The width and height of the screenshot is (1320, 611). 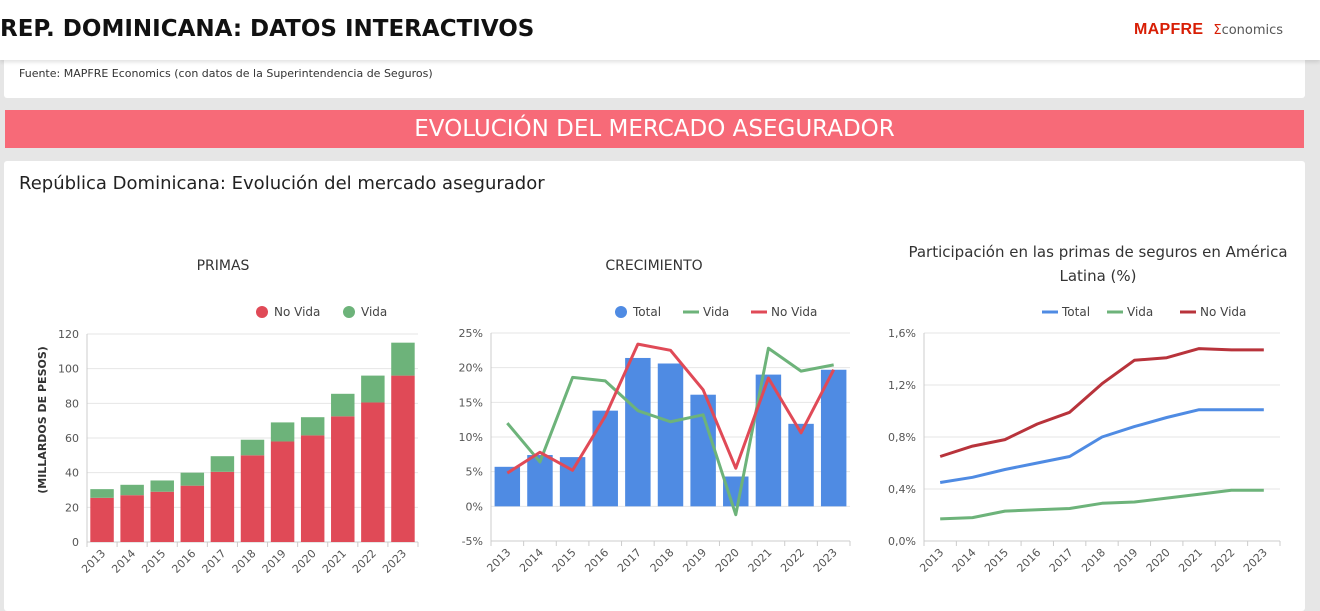 I want to click on logo-brand: MAPFRE, so click(x=1169, y=29).